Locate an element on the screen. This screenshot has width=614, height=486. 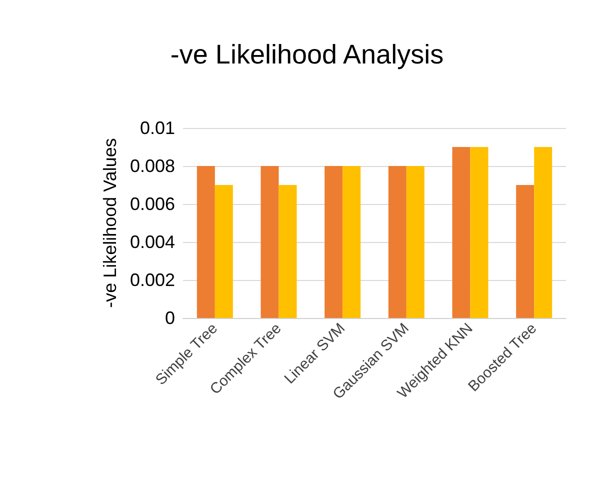
y-tick-label: 0.006 is located at coordinates (152, 204).